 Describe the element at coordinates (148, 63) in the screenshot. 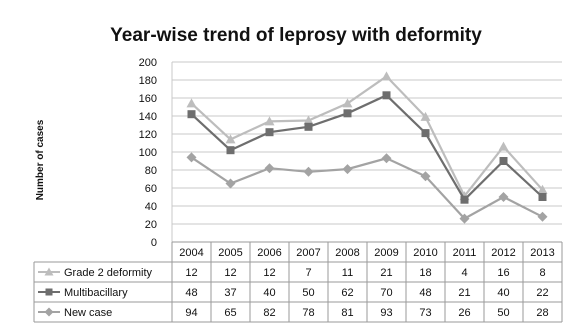

I see `y-tick-label: 200` at that location.